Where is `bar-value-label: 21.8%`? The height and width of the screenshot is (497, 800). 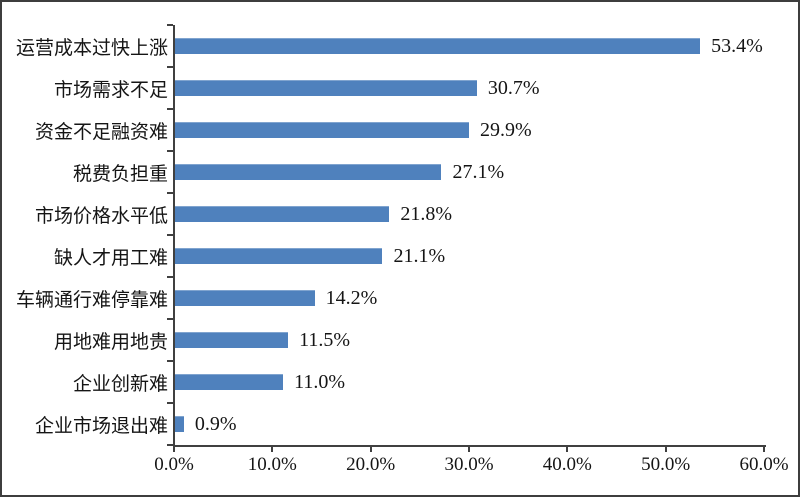
bar-value-label: 21.8% is located at coordinates (426, 213).